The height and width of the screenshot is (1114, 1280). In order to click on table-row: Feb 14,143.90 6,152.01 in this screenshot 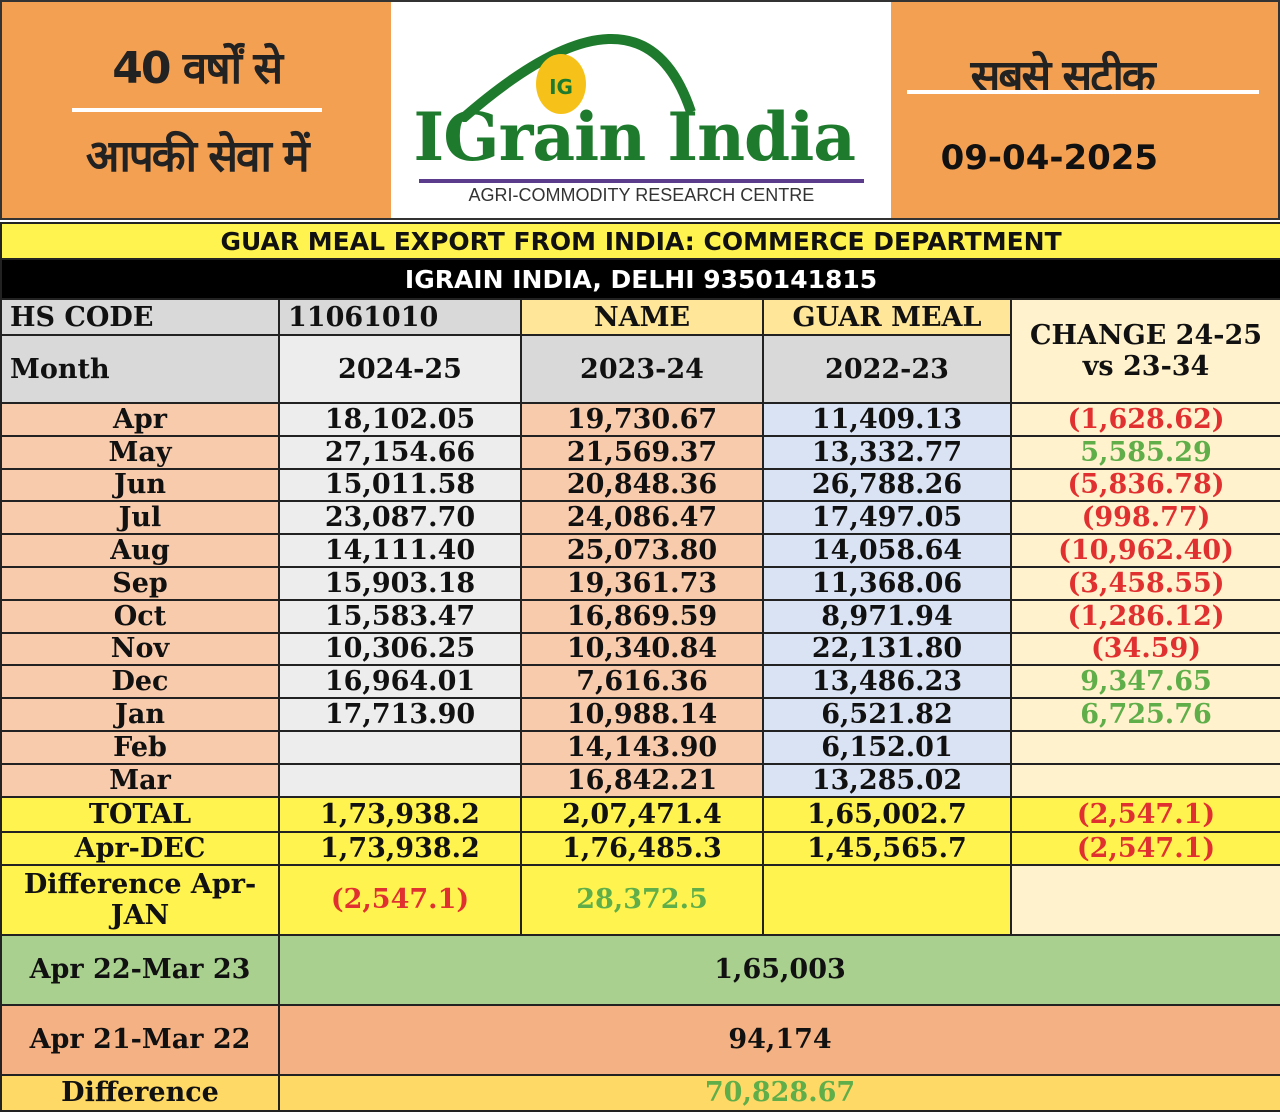, I will do `click(640, 747)`.